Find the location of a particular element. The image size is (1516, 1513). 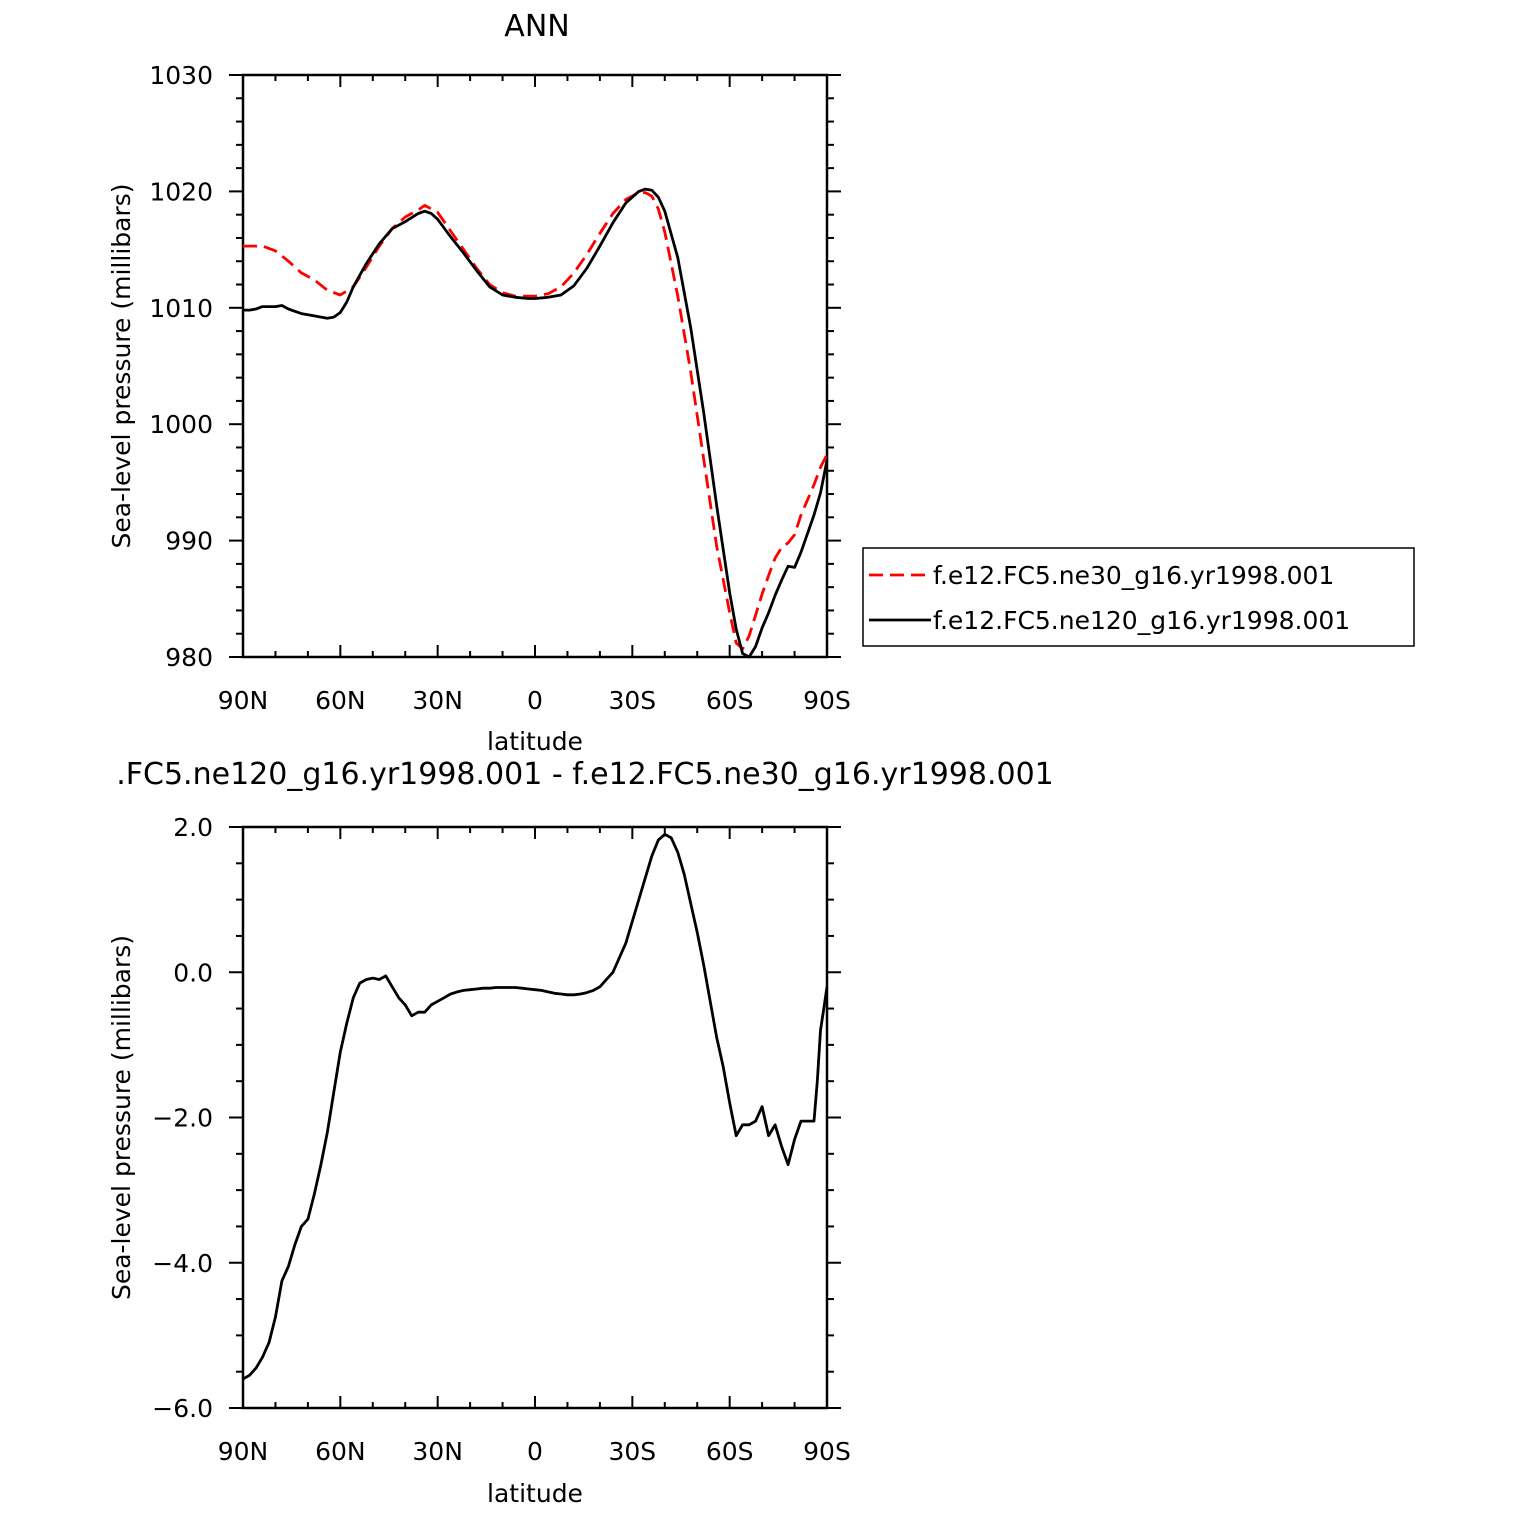

y-tick-label: −4.0 is located at coordinates (182, 1263).